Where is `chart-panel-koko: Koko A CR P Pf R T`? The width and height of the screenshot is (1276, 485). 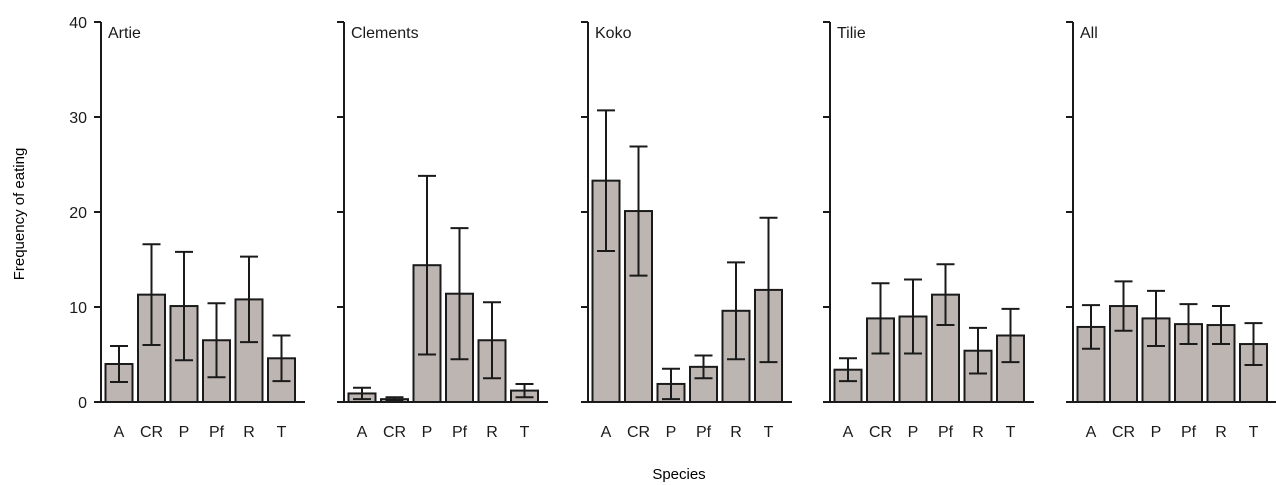
chart-panel-koko: Koko A CR P Pf R T is located at coordinates (686, 231).